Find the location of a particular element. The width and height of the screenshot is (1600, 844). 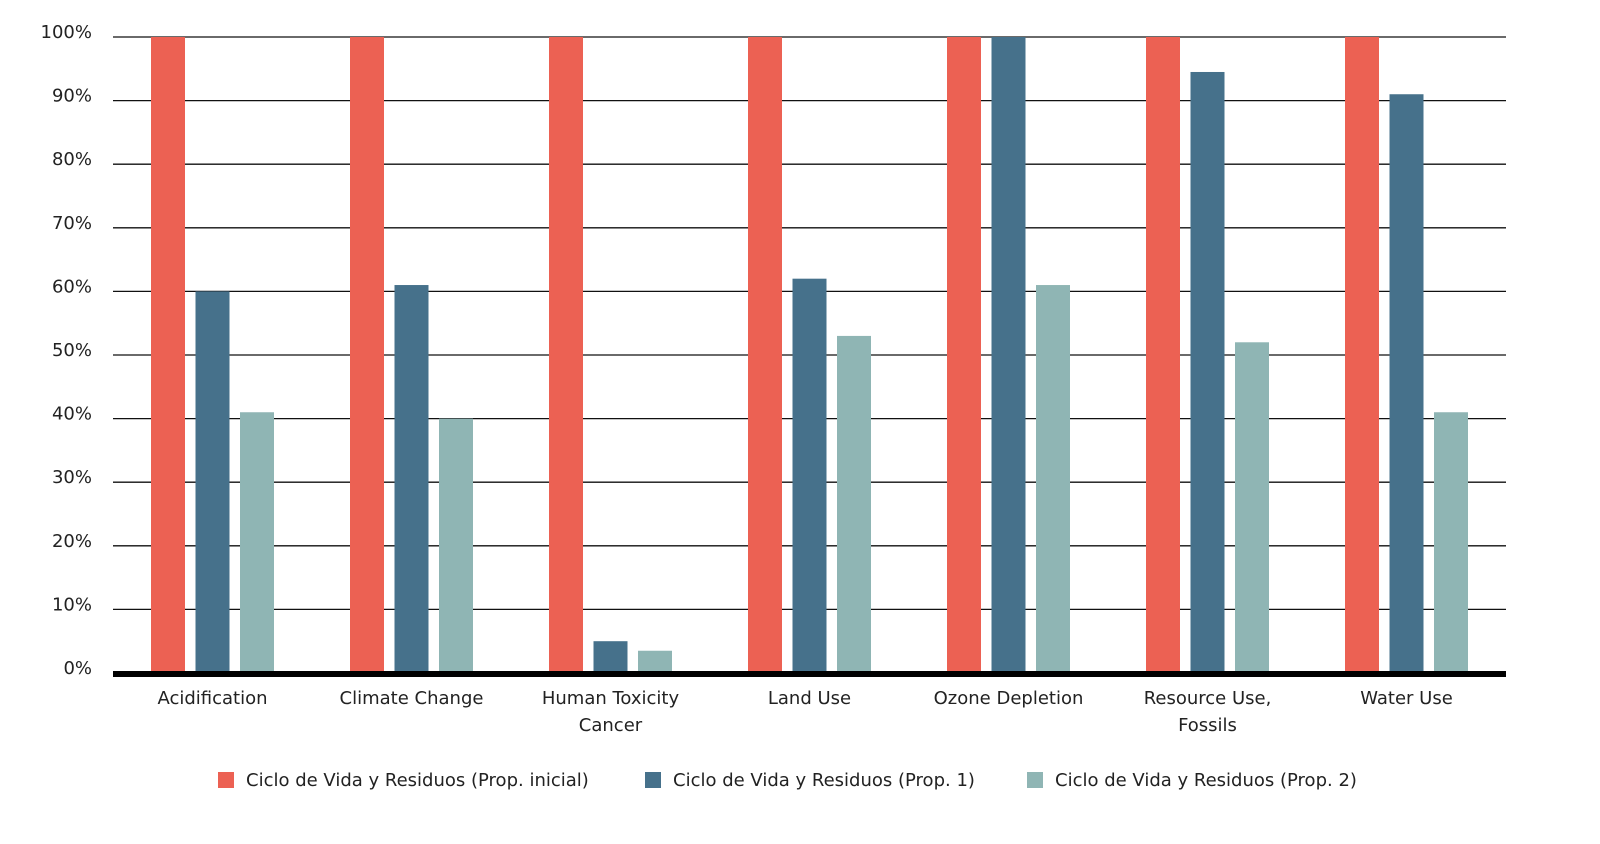

y-tick-label: 0% is located at coordinates (77, 668).